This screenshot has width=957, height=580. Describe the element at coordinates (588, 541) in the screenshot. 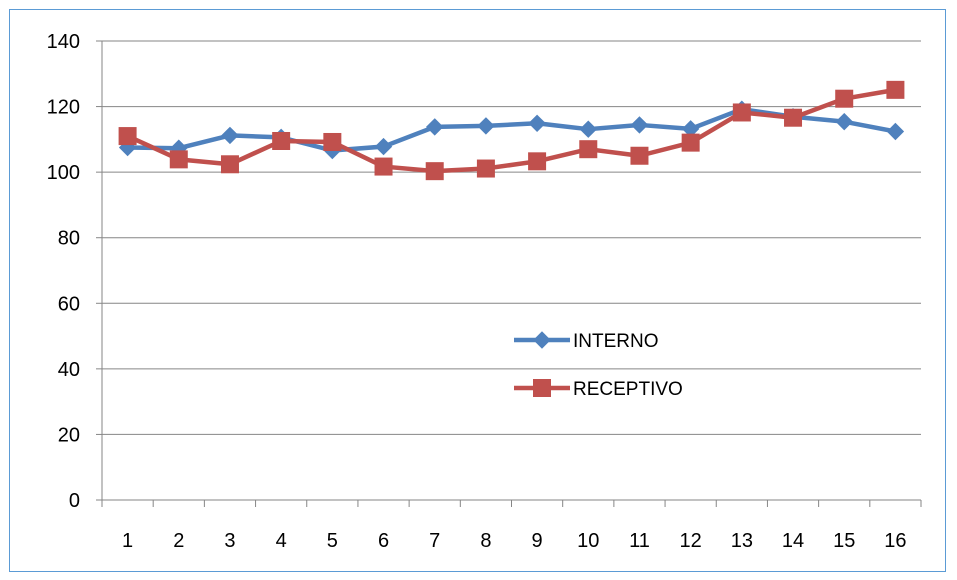

I see `x-tick-label: 10` at that location.